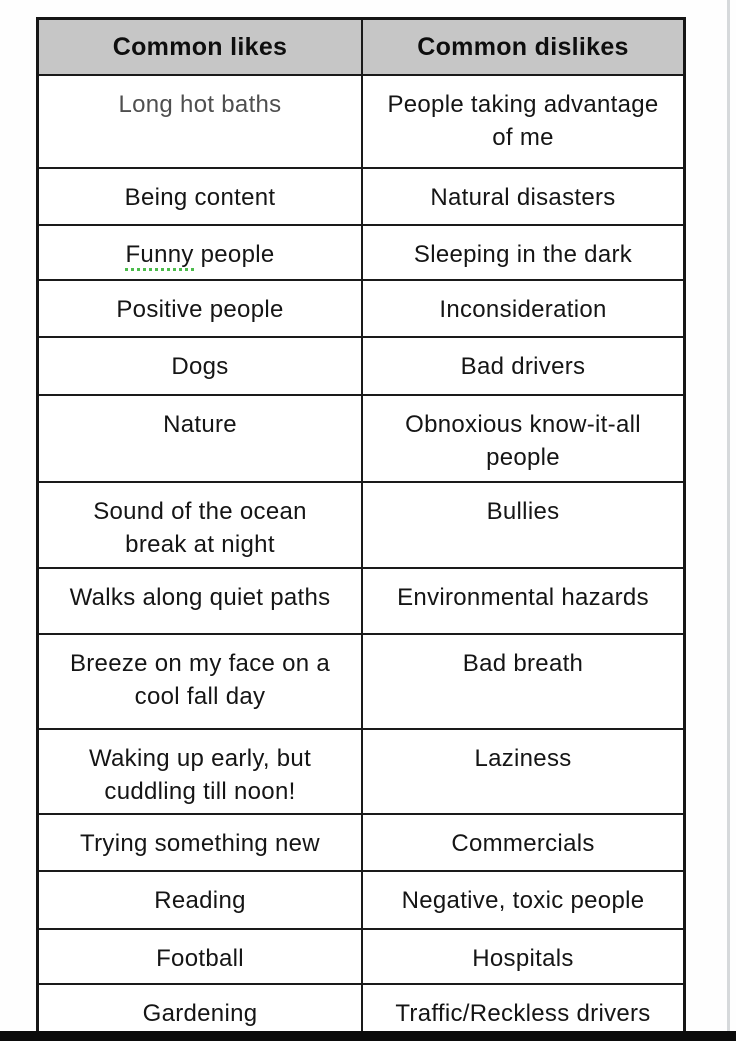 This screenshot has width=736, height=1041. What do you see at coordinates (234, 254) in the screenshot?
I see `cell-like-funny-people-rest: people` at bounding box center [234, 254].